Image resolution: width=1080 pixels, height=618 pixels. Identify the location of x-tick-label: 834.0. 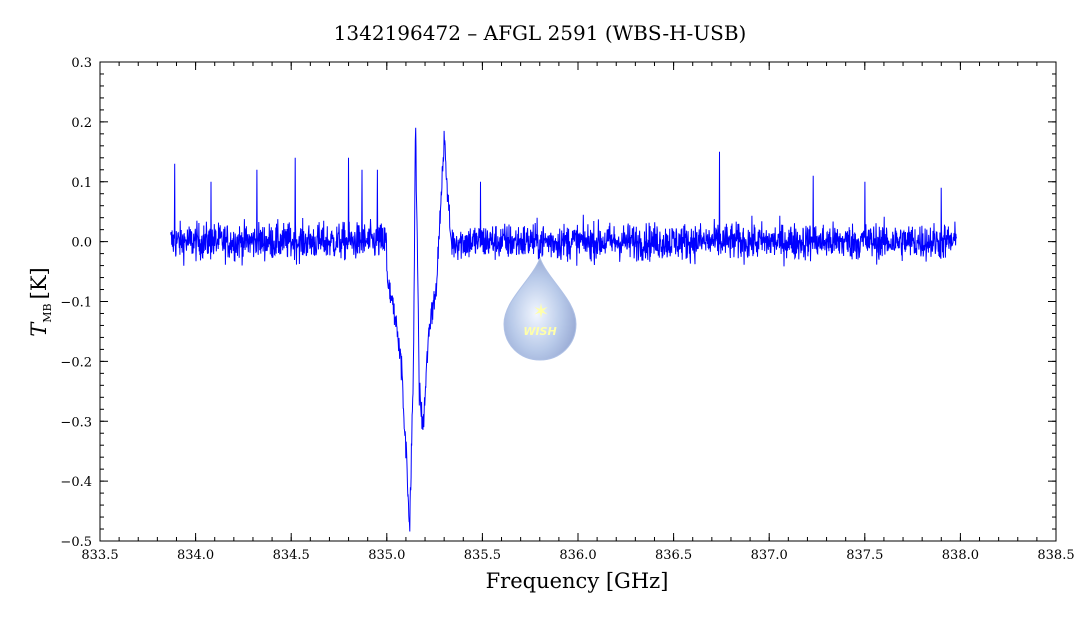
(195, 555).